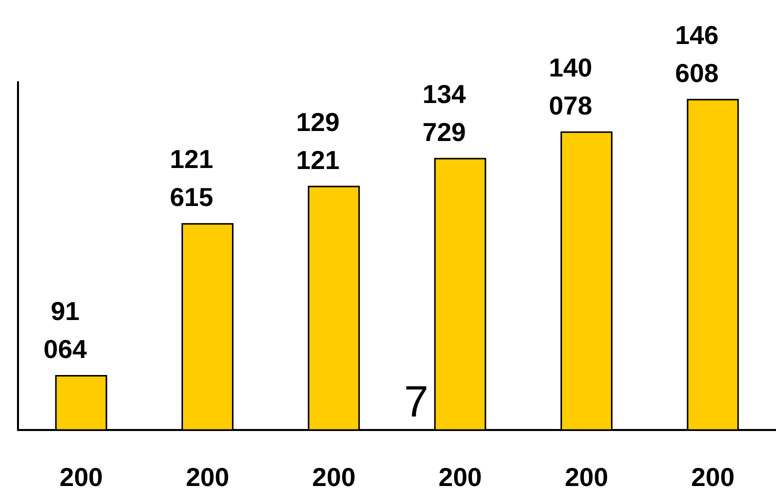  What do you see at coordinates (444, 112) in the screenshot?
I see `data-label: 134 729` at bounding box center [444, 112].